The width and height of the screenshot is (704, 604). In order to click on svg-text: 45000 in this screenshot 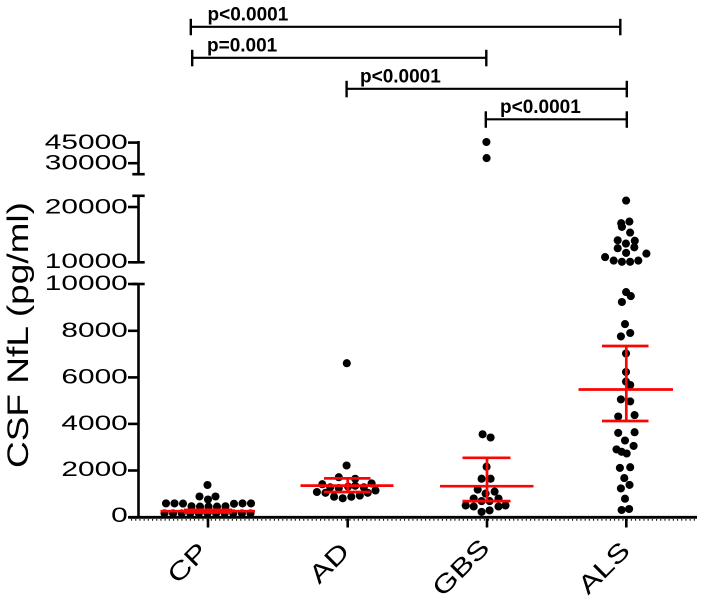, I will do `click(86, 142)`.